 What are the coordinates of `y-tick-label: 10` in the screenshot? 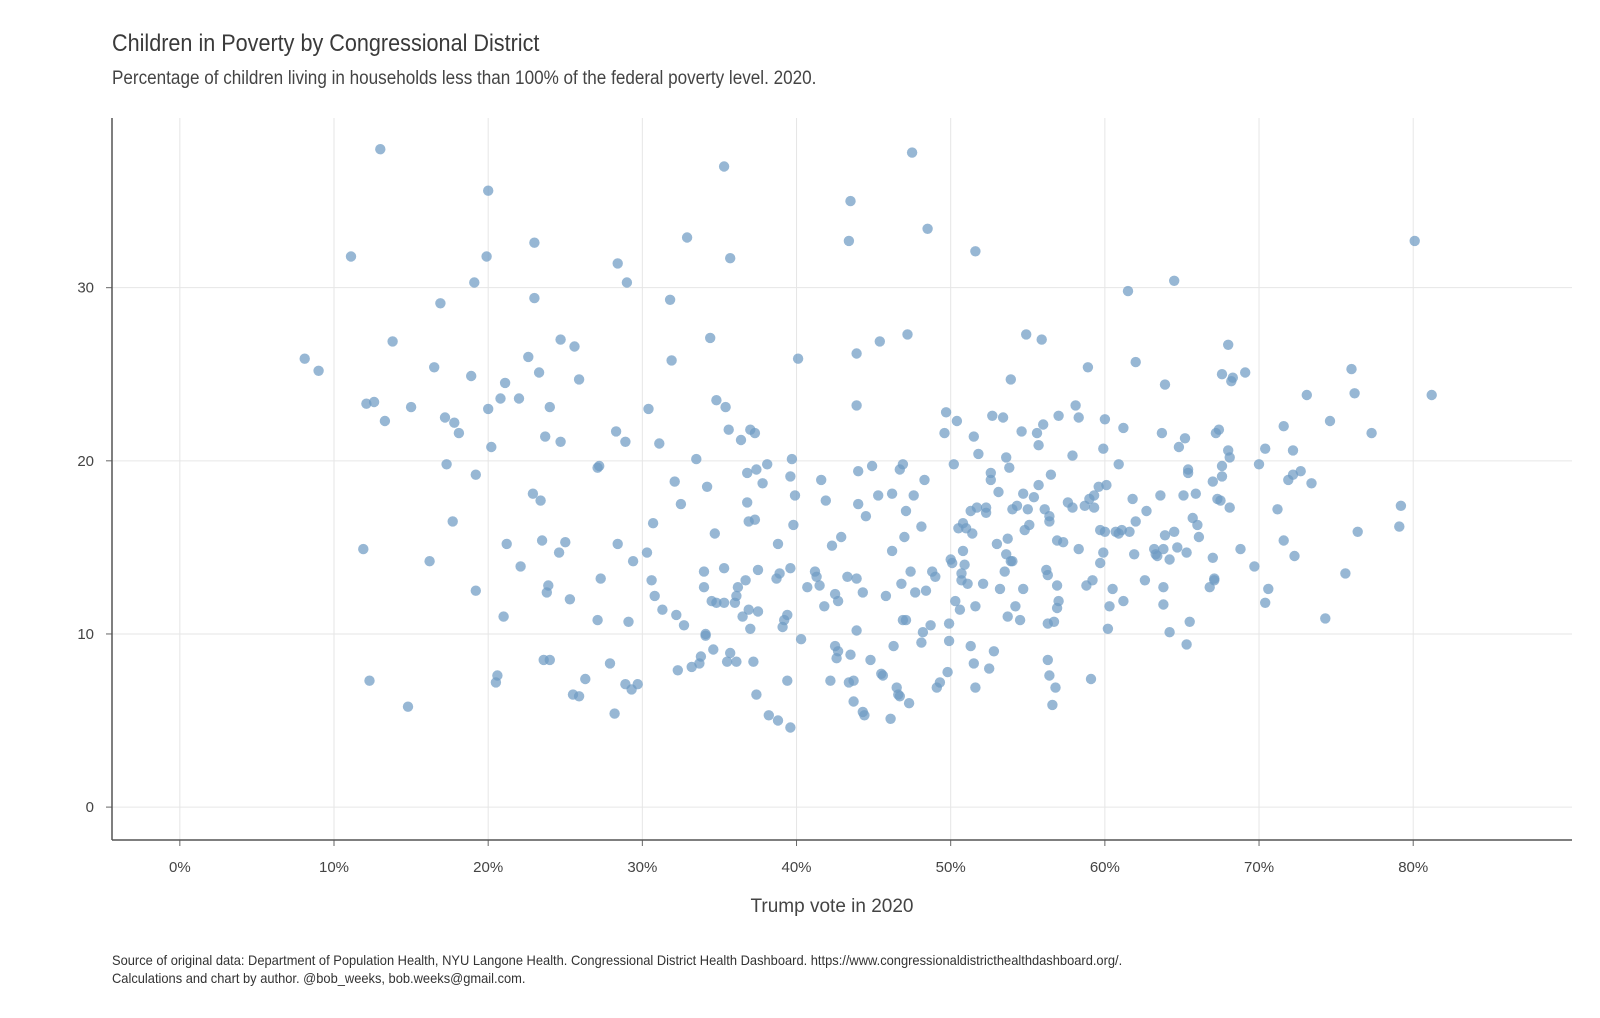 It's located at (85, 634).